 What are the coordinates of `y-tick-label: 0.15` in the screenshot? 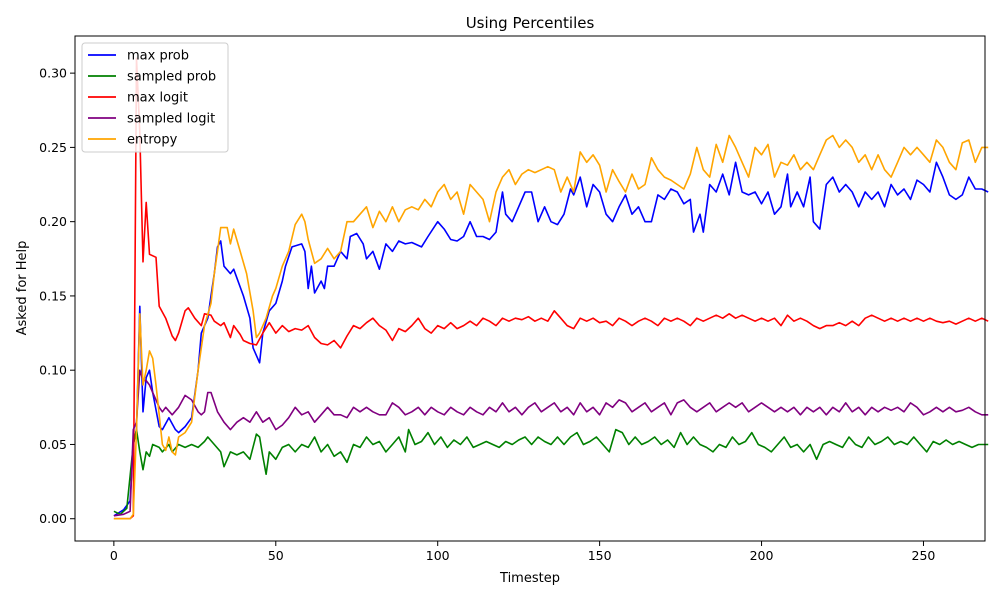 It's located at (53, 295).